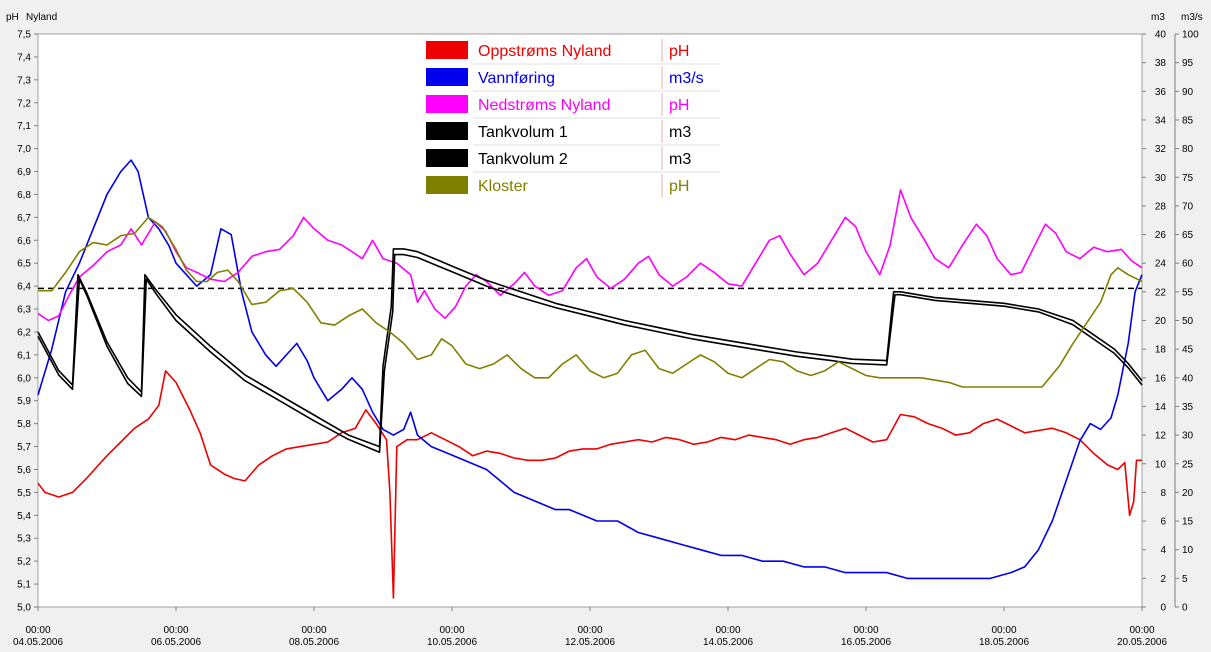 This screenshot has width=1211, height=652. I want to click on right1-axis-tick-label: 4, so click(1163, 550).